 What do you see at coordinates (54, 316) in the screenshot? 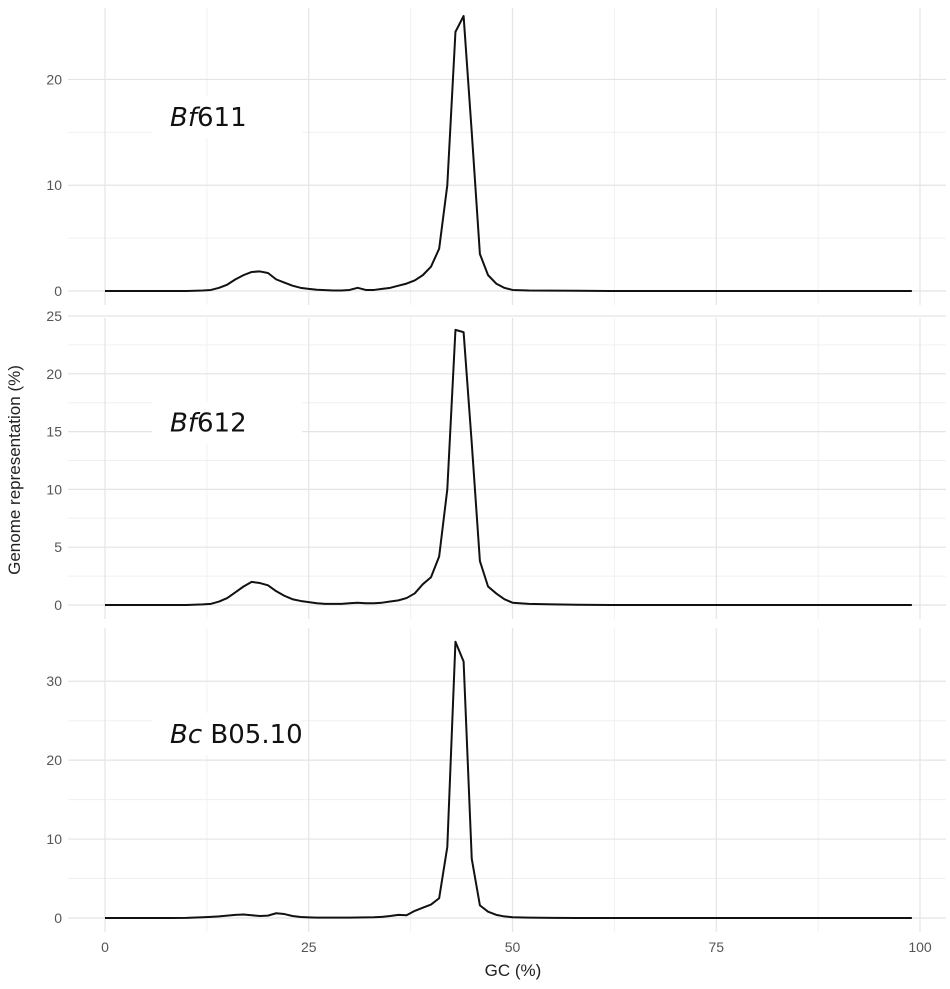
I see `y-tick-label: 25` at bounding box center [54, 316].